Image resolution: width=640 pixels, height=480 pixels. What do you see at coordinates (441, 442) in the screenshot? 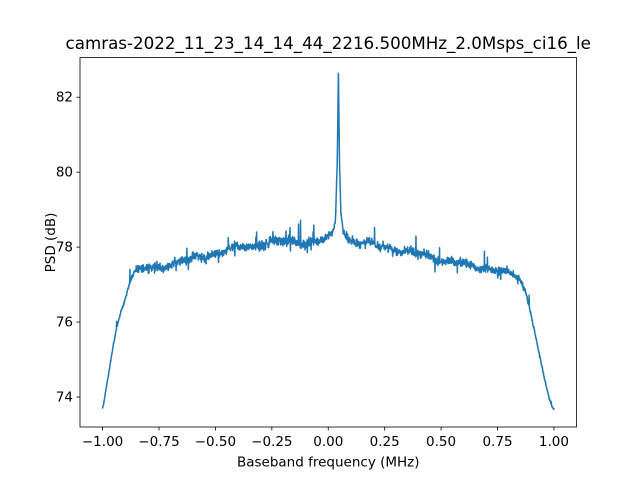
I see `x-tick-label: 0.50` at bounding box center [441, 442].